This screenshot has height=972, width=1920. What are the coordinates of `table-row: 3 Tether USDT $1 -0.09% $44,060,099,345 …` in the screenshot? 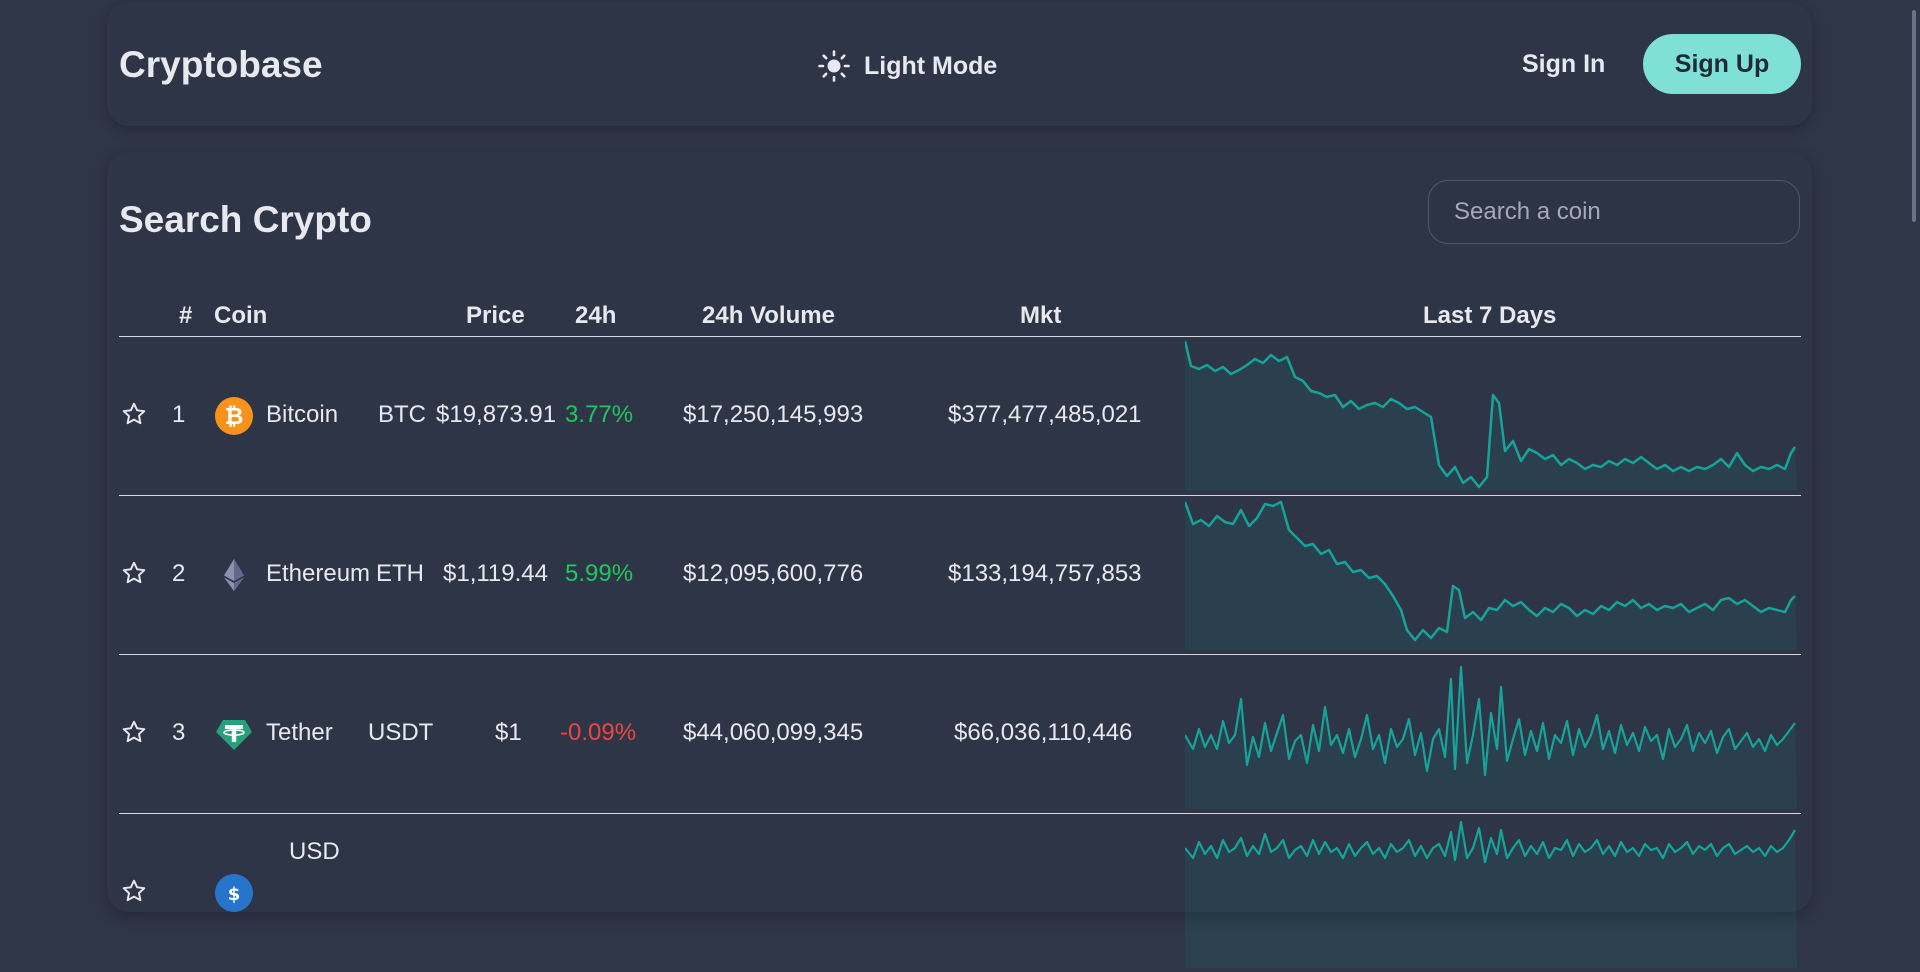 It's located at (960, 734).